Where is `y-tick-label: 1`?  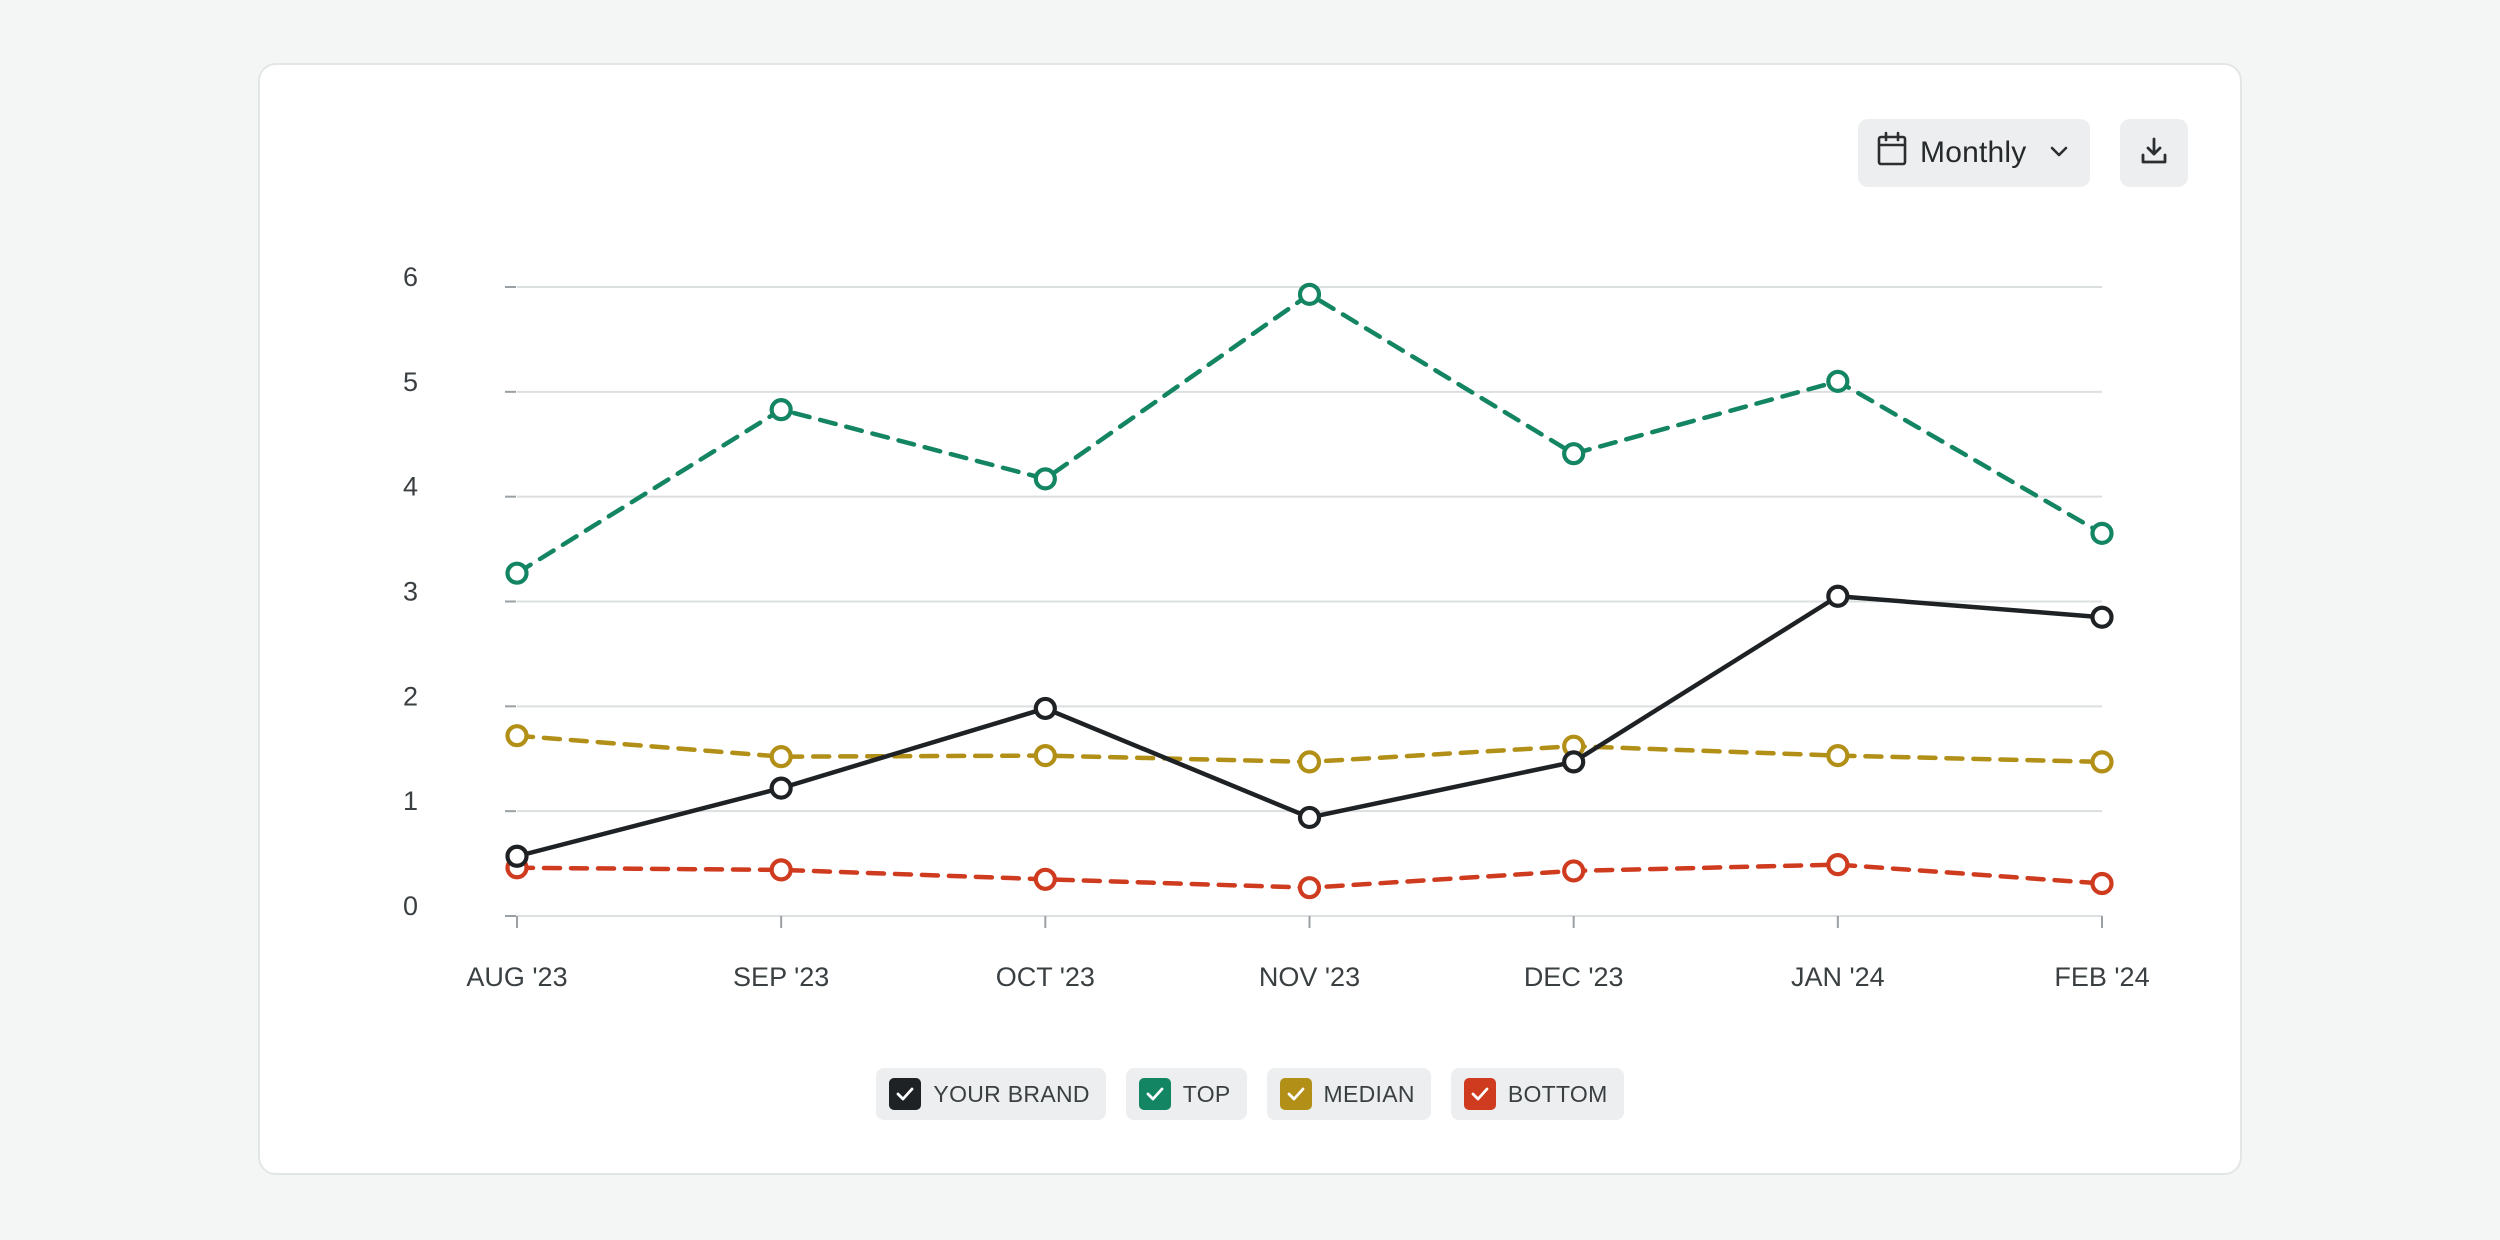 y-tick-label: 1 is located at coordinates (410, 801).